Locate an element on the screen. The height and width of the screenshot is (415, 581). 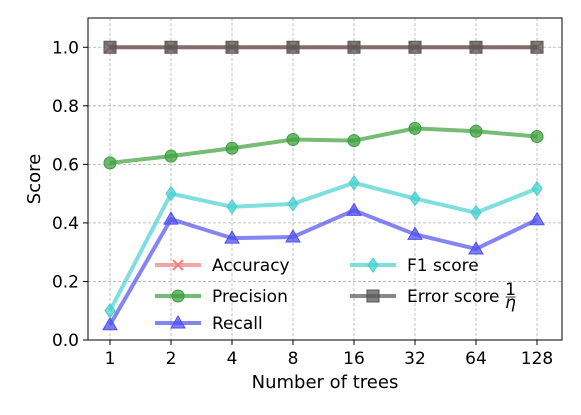
legend-entry-accuracy: Accuracy is located at coordinates (222, 266).